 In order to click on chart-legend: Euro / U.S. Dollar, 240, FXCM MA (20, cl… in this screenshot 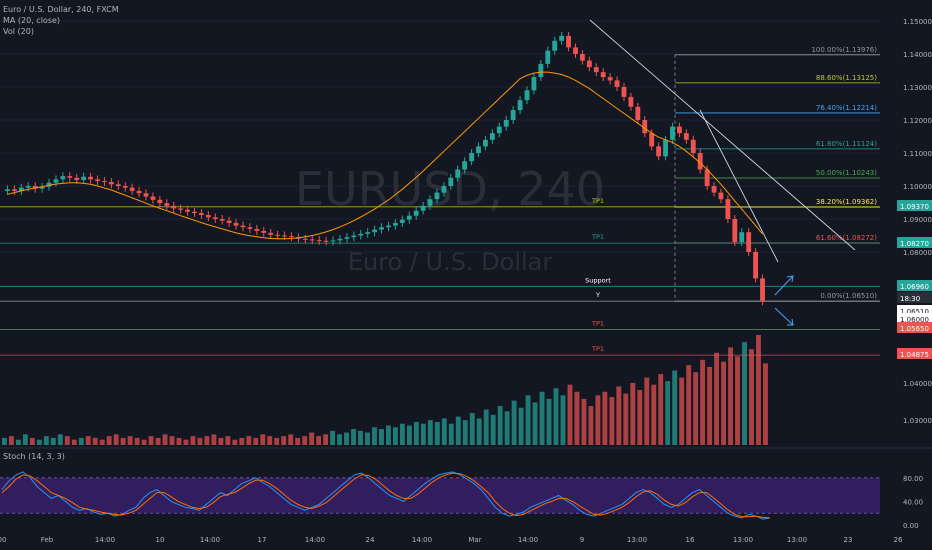, I will do `click(61, 20)`.